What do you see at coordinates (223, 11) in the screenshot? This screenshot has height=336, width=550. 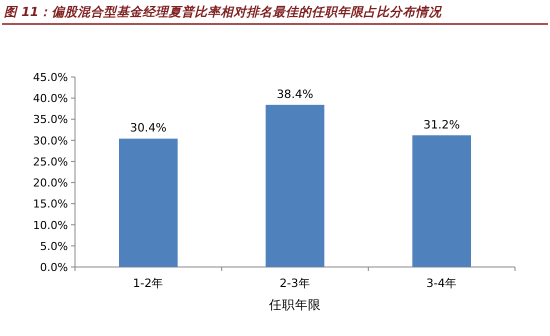 I see `chart-title: 图 11：偏股混合型基金经理夏普比率相对排名最佳的任职年限占比分布情况` at bounding box center [223, 11].